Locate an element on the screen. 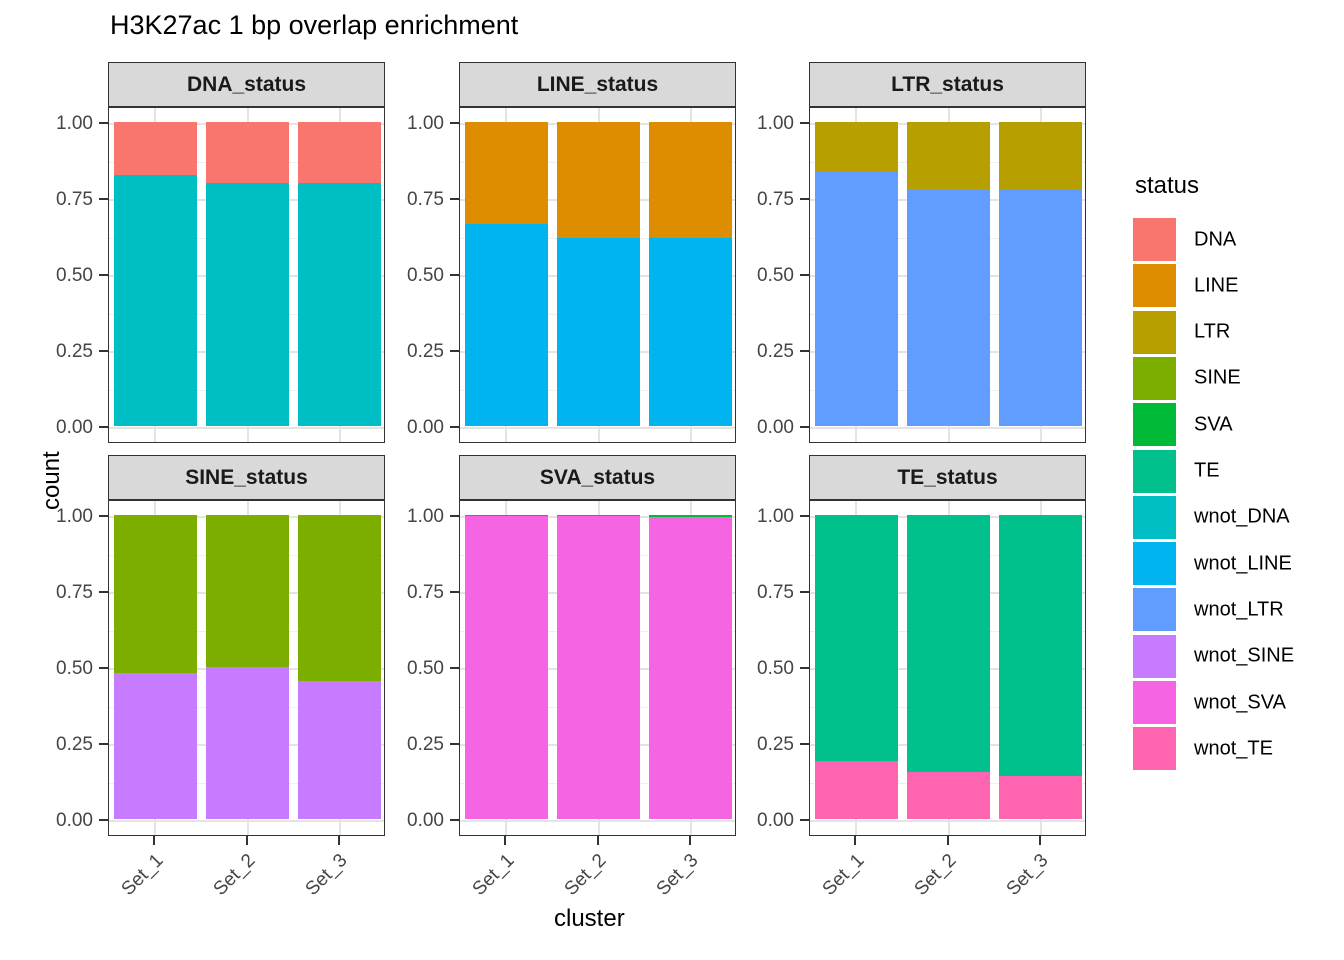 The height and width of the screenshot is (960, 1344). legend-item-label: TE is located at coordinates (1207, 470).